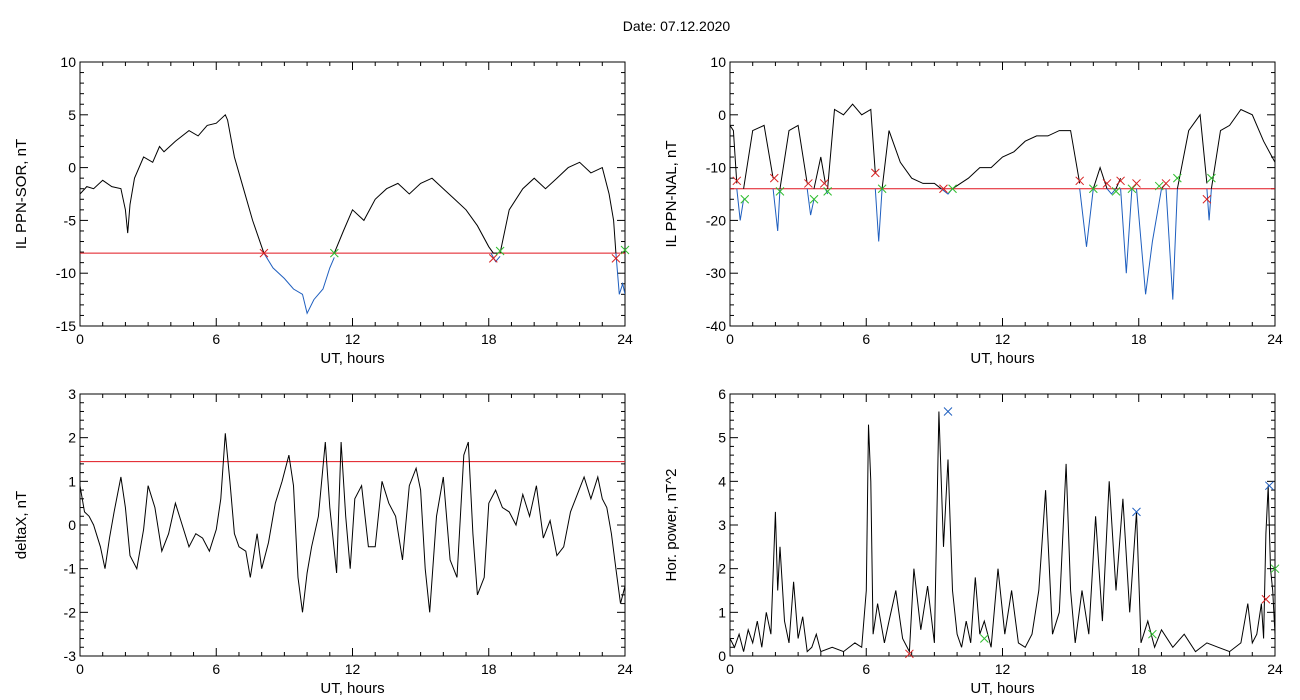  I want to click on page-title: Date: 07.12.2020, so click(676, 26).